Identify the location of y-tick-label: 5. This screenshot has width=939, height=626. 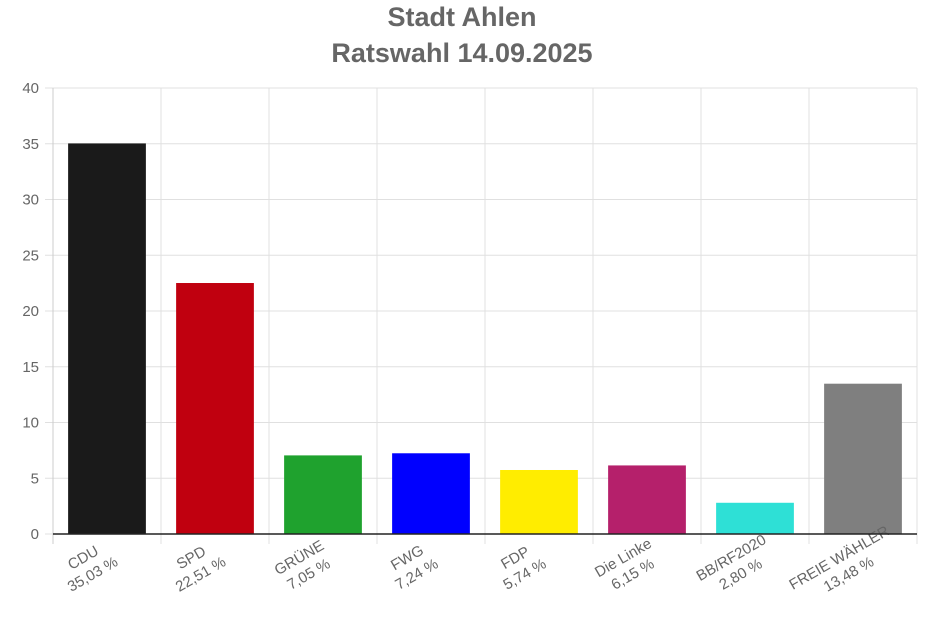
(35, 478).